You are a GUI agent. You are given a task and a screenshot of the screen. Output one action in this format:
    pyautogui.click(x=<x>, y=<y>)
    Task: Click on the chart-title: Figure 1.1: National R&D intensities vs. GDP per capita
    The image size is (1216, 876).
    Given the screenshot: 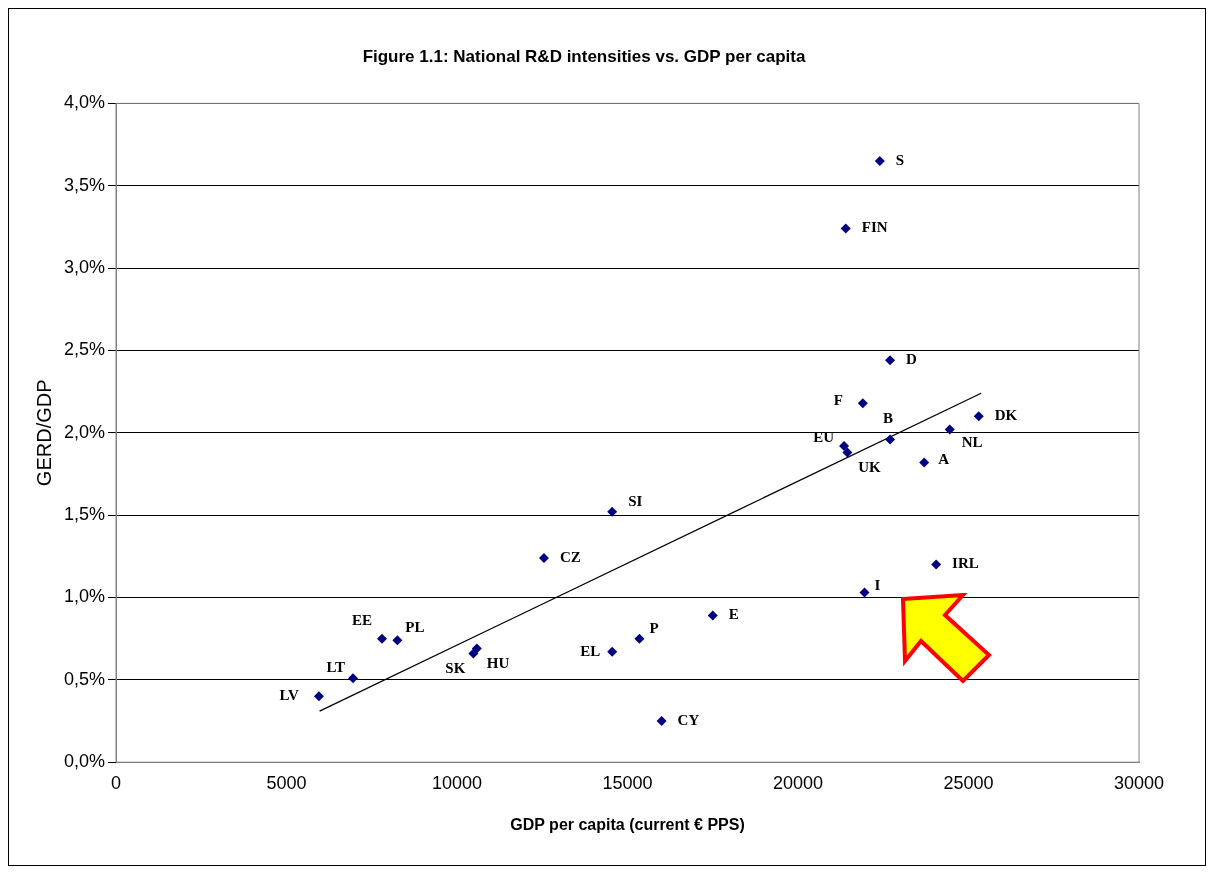 What is the action you would take?
    pyautogui.click(x=584, y=56)
    